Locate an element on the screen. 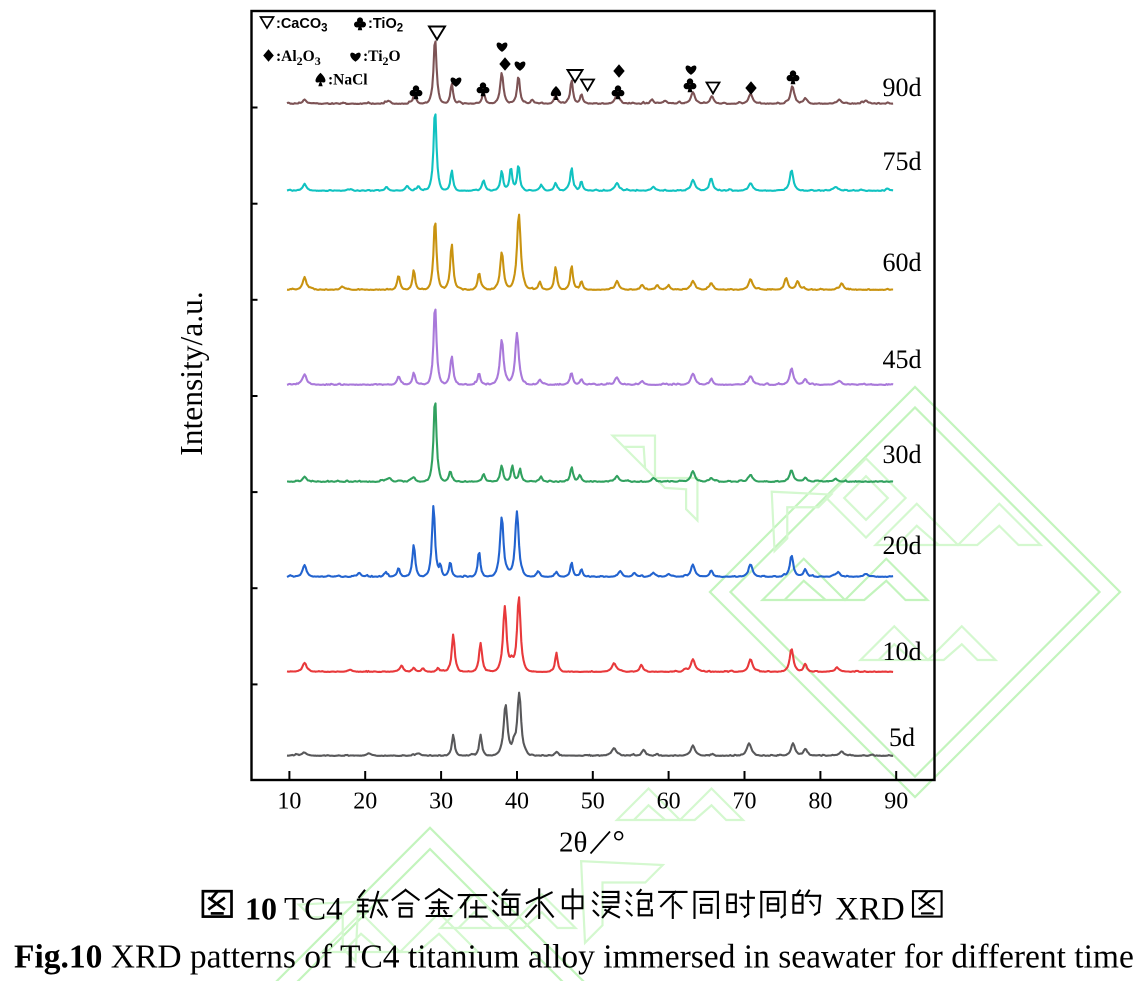  svg-text: 30 is located at coordinates (441, 802).